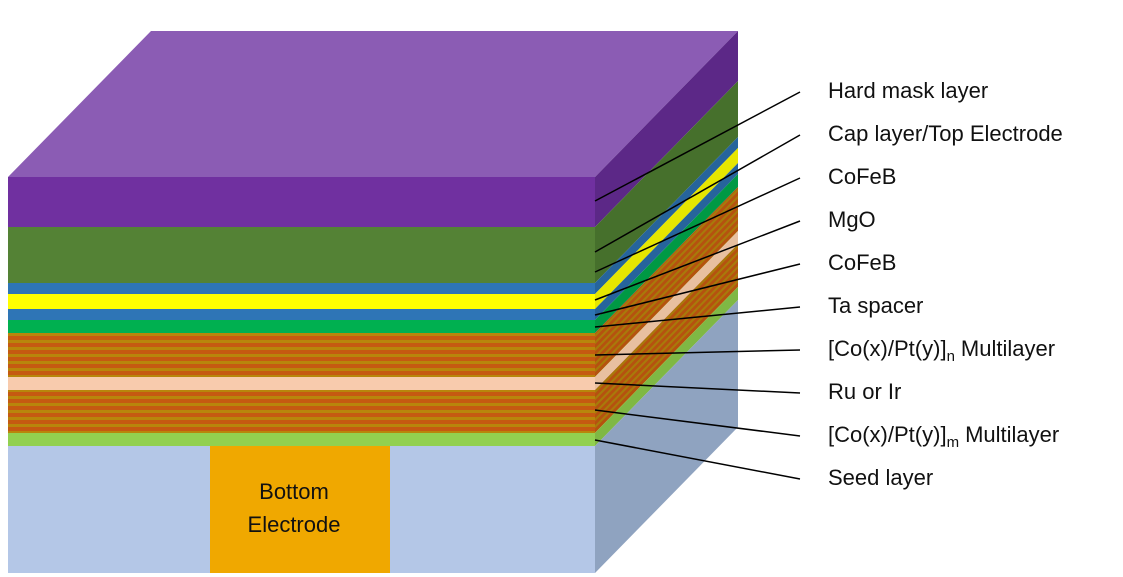 This screenshot has width=1123, height=577. Describe the element at coordinates (875, 305) in the screenshot. I see `layer-label: Ta spacer` at that location.